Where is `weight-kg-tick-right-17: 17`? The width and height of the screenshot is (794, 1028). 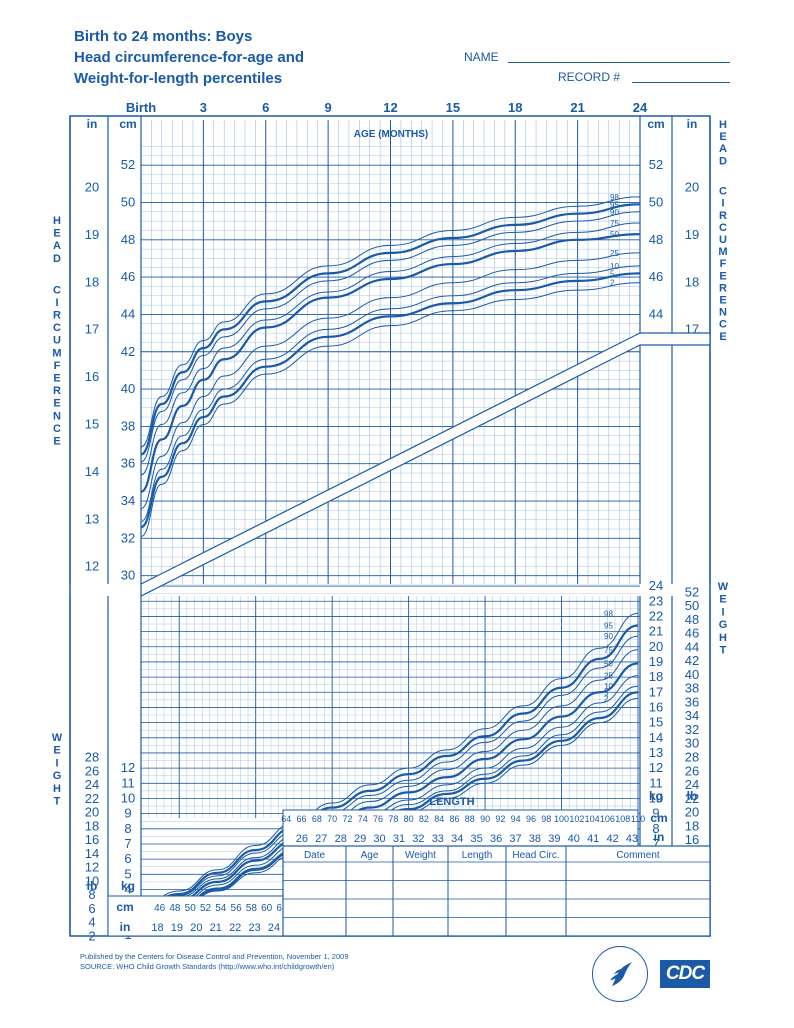 weight-kg-tick-right-17: 17 is located at coordinates (656, 691).